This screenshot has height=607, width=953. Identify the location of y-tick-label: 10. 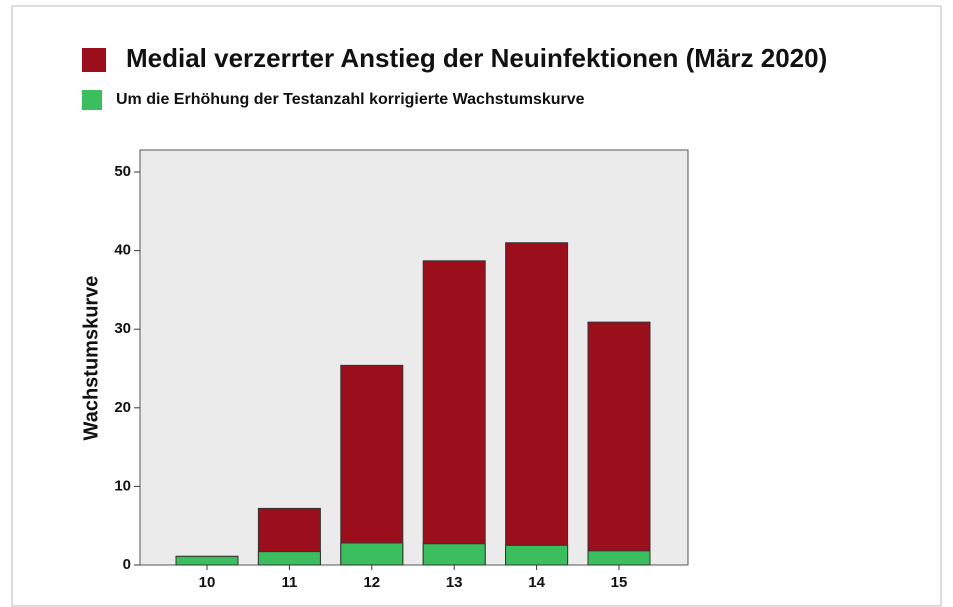
(122, 485).